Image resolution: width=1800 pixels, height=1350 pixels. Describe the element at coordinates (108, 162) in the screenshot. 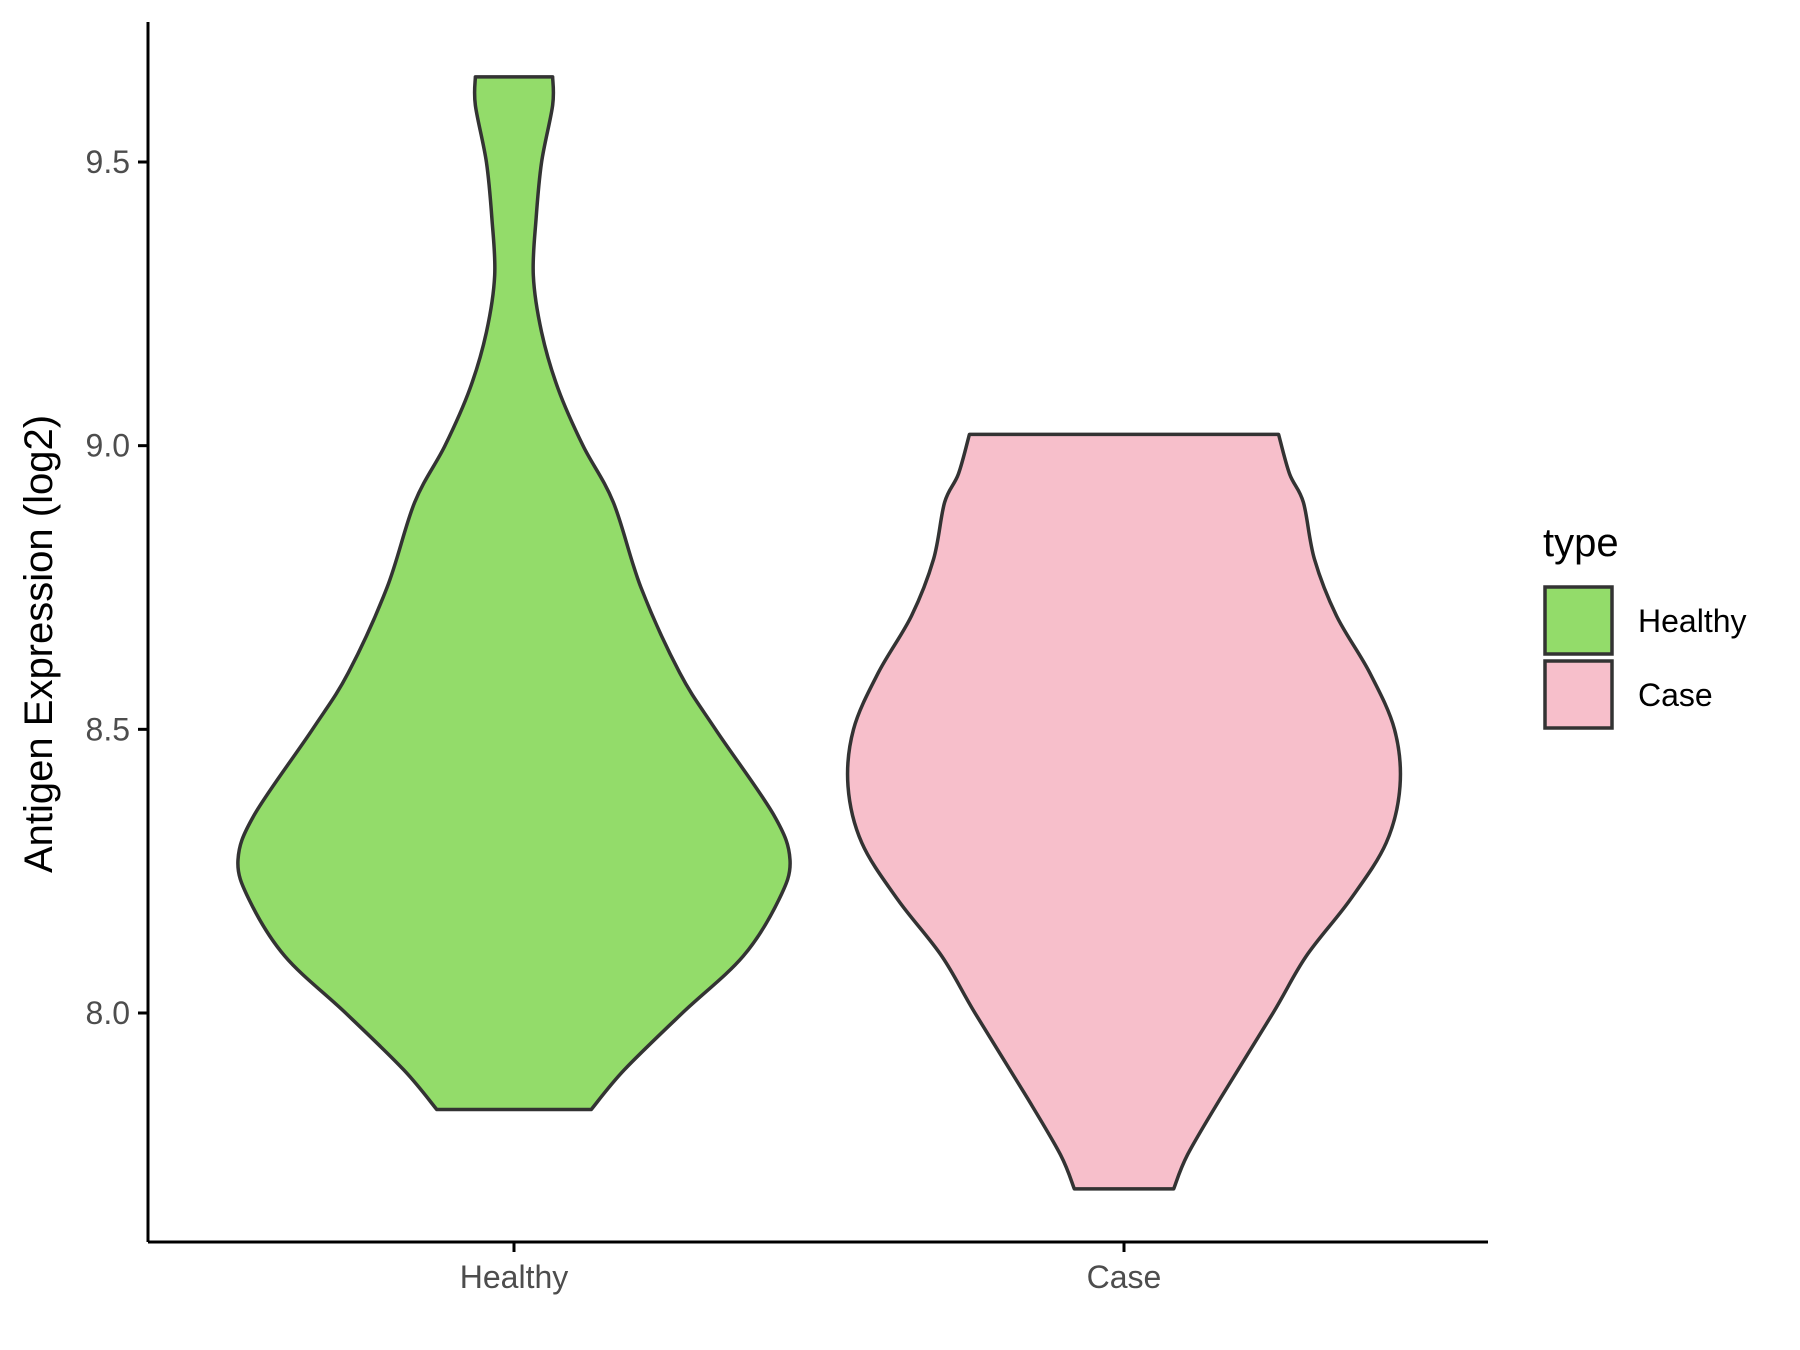

I see `y-tick-label: 9.5` at that location.